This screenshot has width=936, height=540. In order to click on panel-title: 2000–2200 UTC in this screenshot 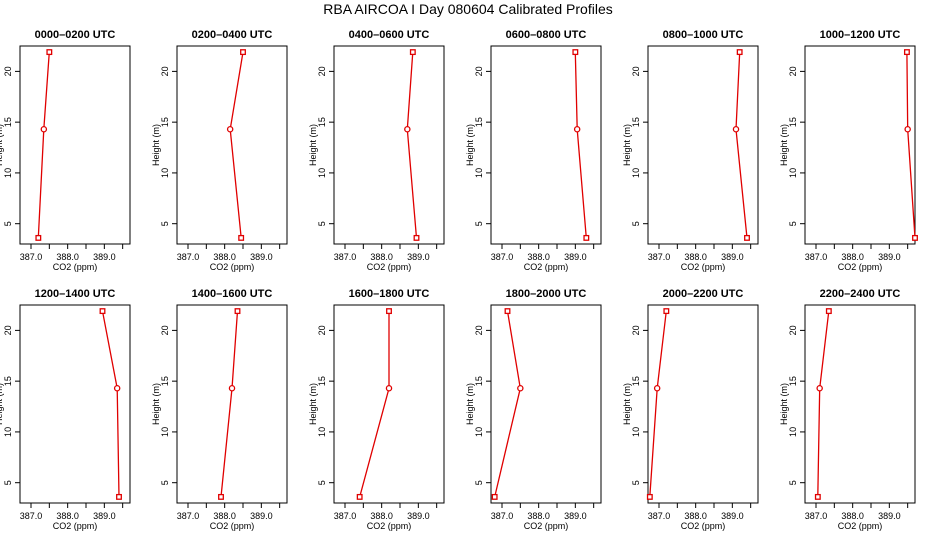, I will do `click(703, 294)`.